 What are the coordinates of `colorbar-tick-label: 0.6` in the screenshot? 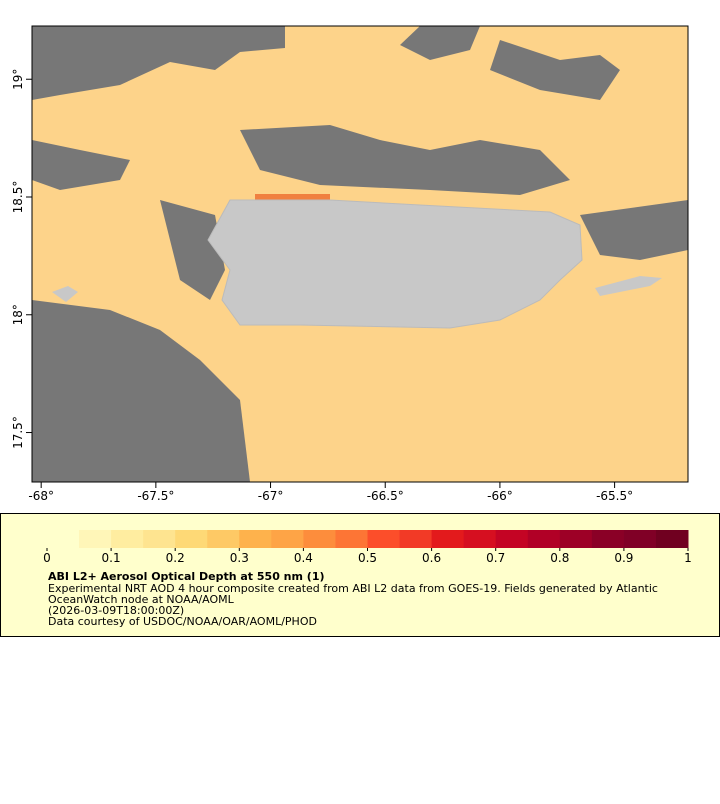 It's located at (431, 558).